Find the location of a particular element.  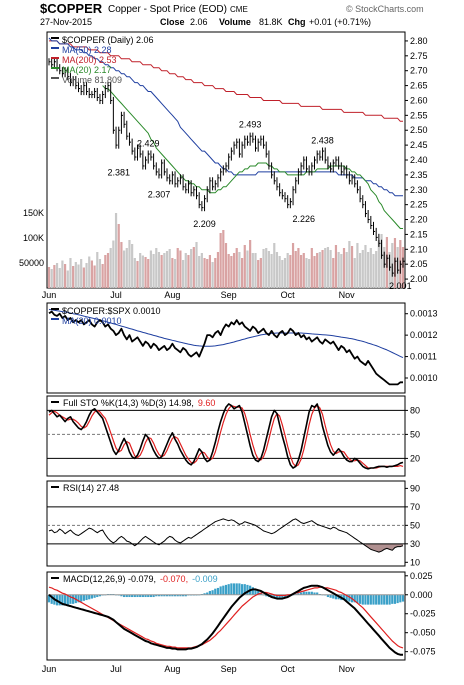

price-tick-label: 2.40 is located at coordinates (419, 160).